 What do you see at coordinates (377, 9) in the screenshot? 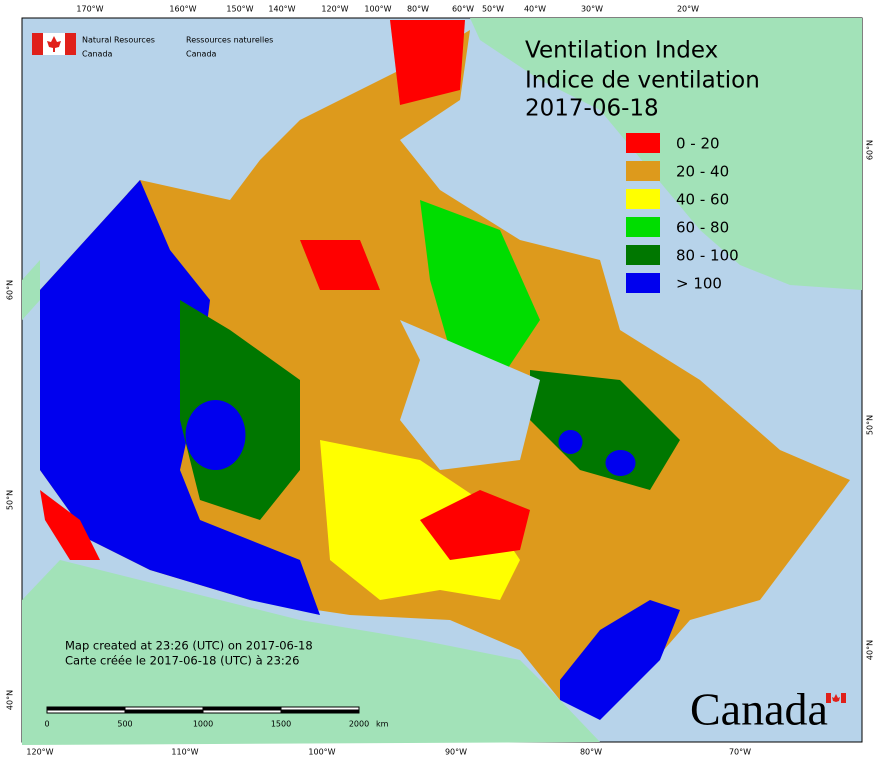
I see `top-lon-label: 100°W` at bounding box center [377, 9].